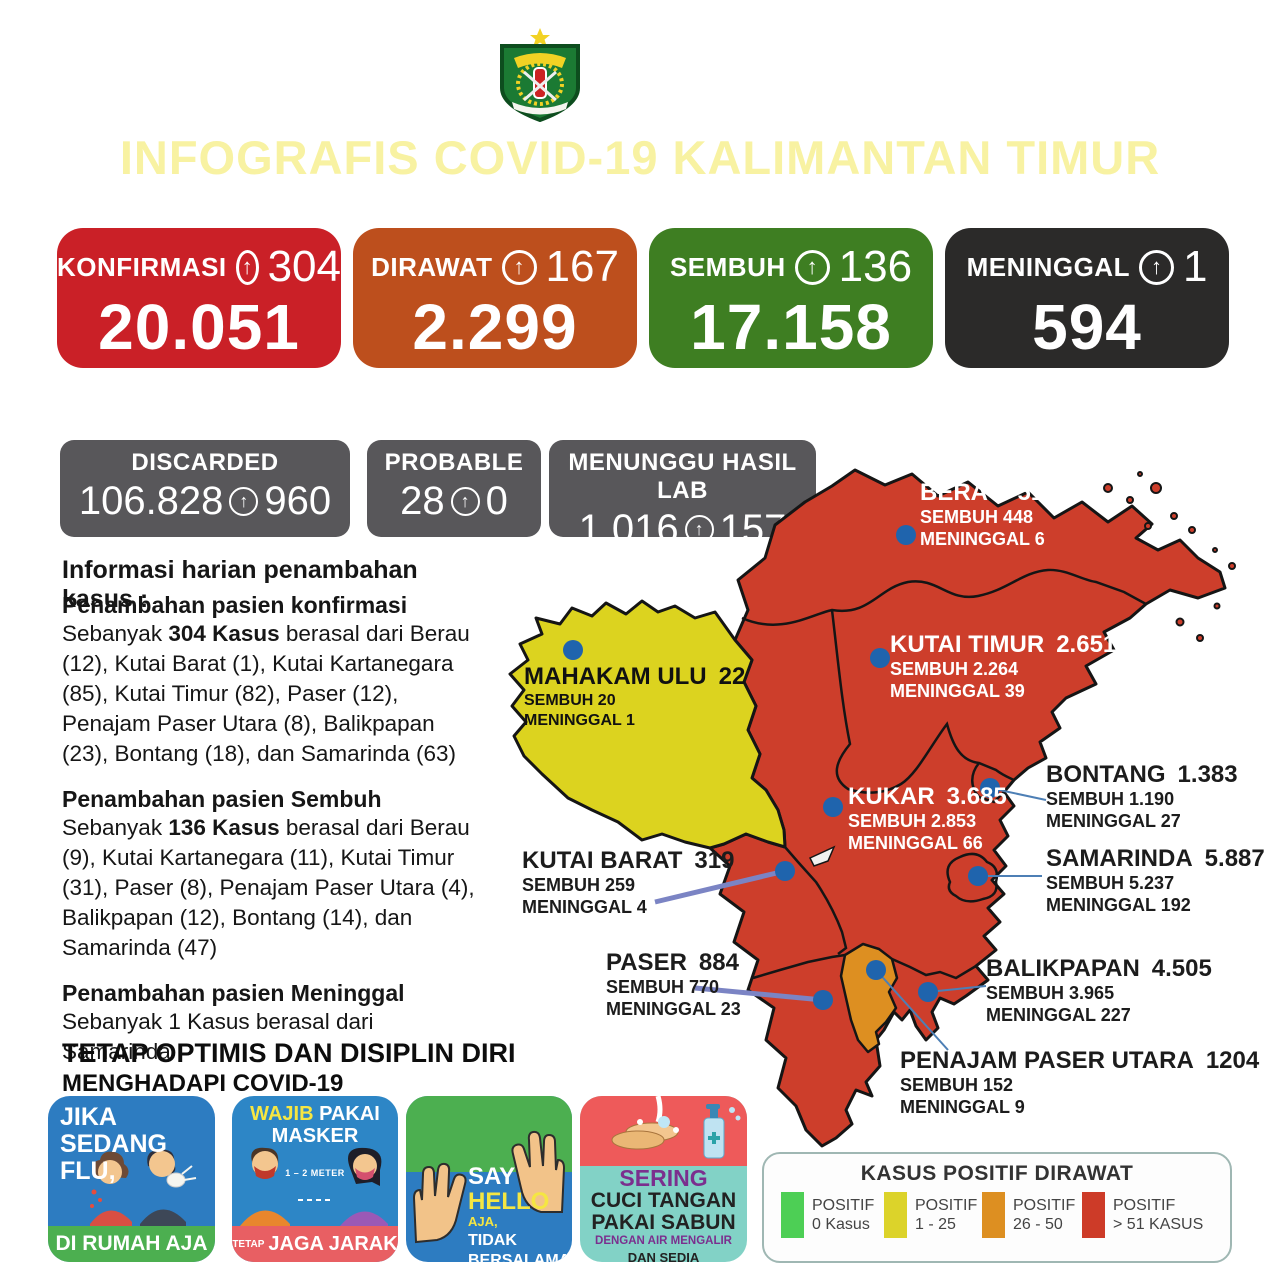 The width and height of the screenshot is (1280, 1280). What do you see at coordinates (876, 970) in the screenshot?
I see `dot-ppu` at bounding box center [876, 970].